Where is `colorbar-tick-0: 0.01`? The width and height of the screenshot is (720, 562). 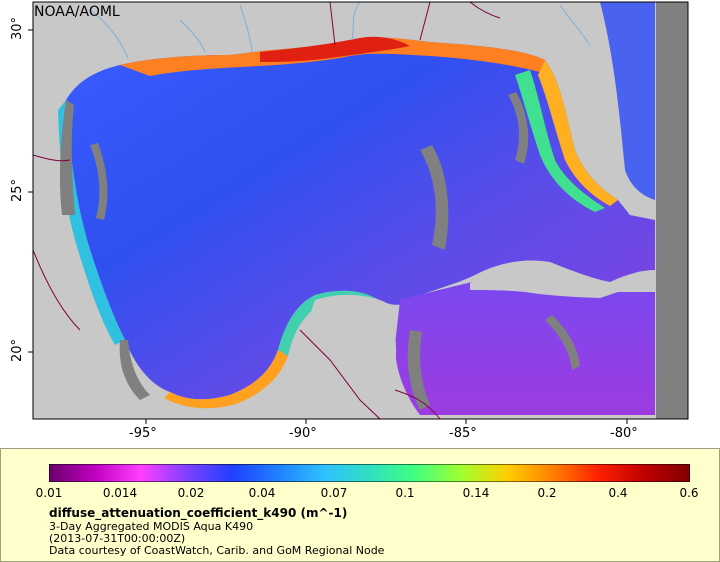
colorbar-tick-0: 0.01 is located at coordinates (49, 493).